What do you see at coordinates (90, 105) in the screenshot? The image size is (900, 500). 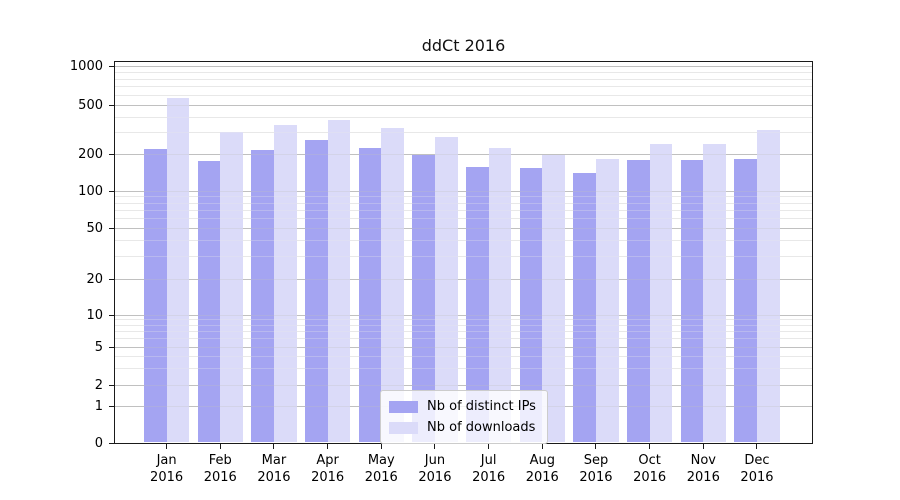 I see `y-tick-label: 500` at bounding box center [90, 105].